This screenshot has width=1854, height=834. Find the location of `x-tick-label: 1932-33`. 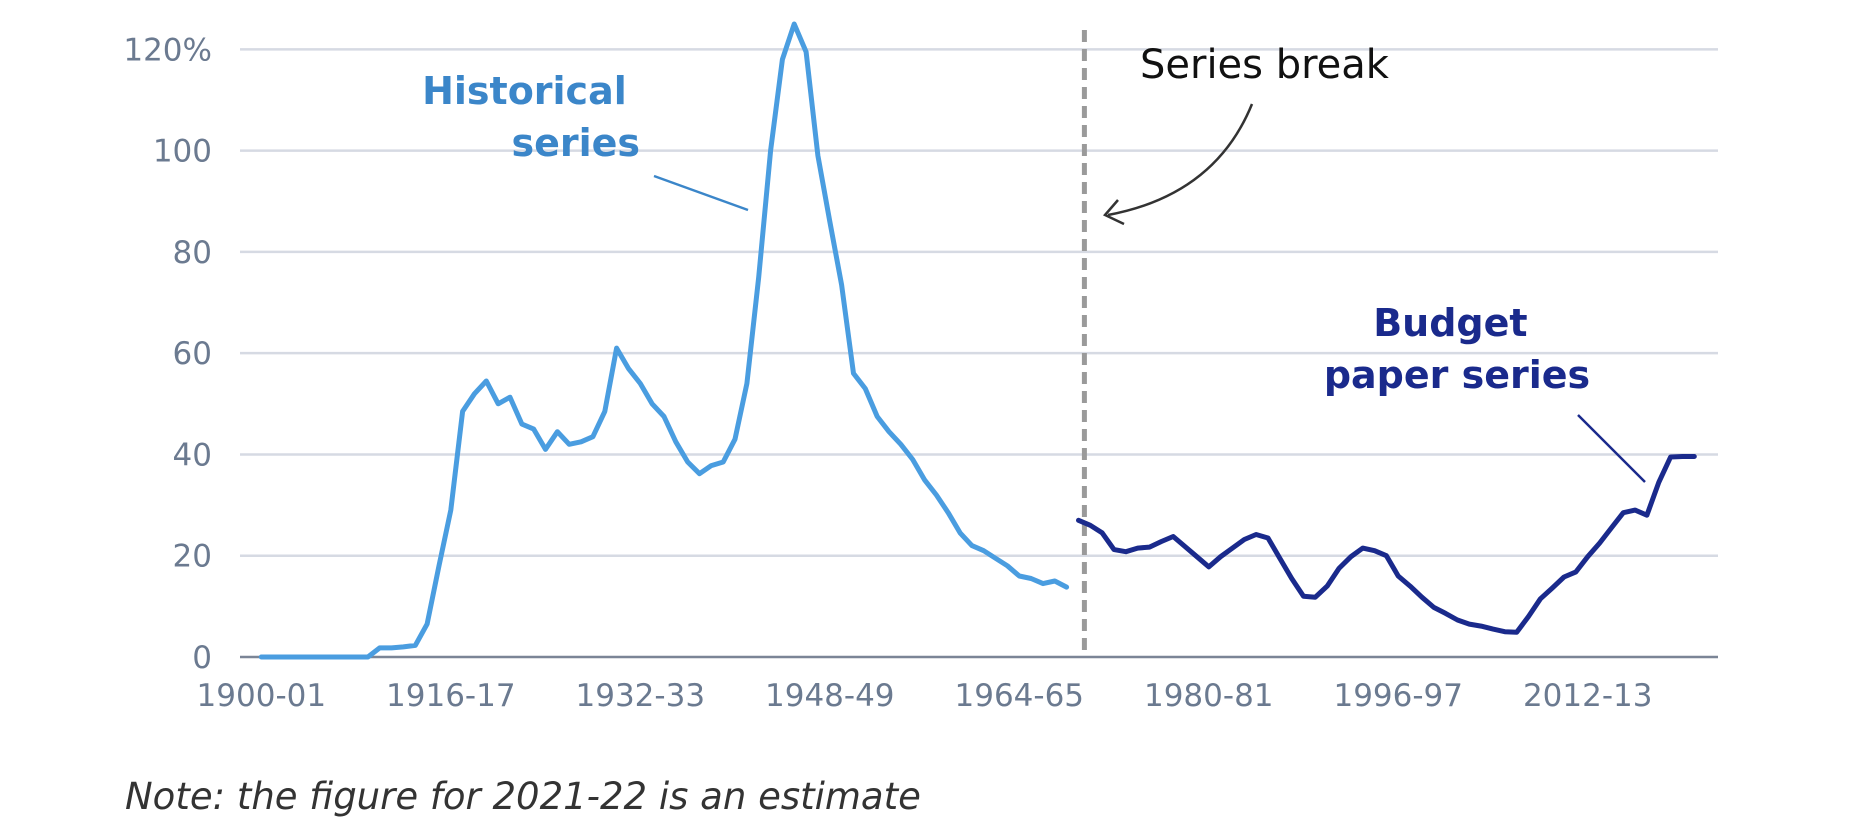

x-tick-label: 1932-33 is located at coordinates (641, 696).